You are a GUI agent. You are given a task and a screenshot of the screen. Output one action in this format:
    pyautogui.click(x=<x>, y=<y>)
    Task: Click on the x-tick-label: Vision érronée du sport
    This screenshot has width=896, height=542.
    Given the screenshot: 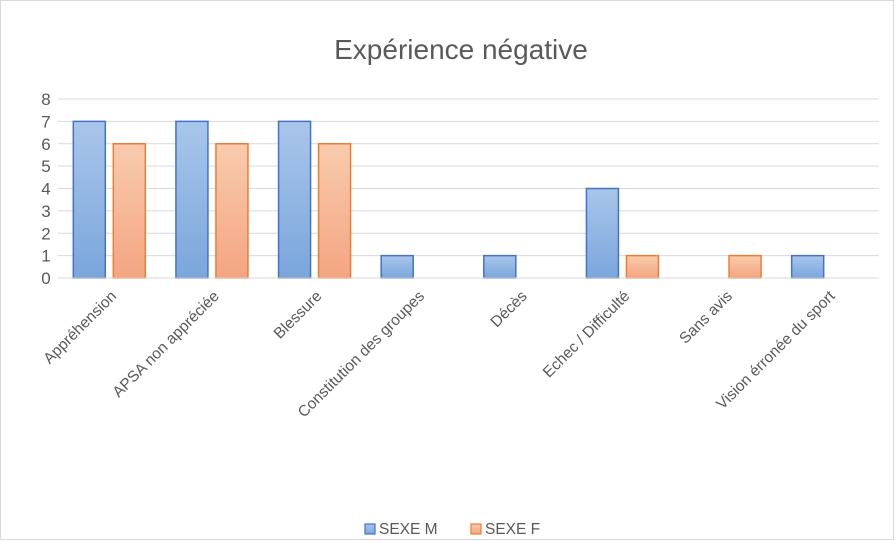 What is the action you would take?
    pyautogui.click(x=776, y=350)
    